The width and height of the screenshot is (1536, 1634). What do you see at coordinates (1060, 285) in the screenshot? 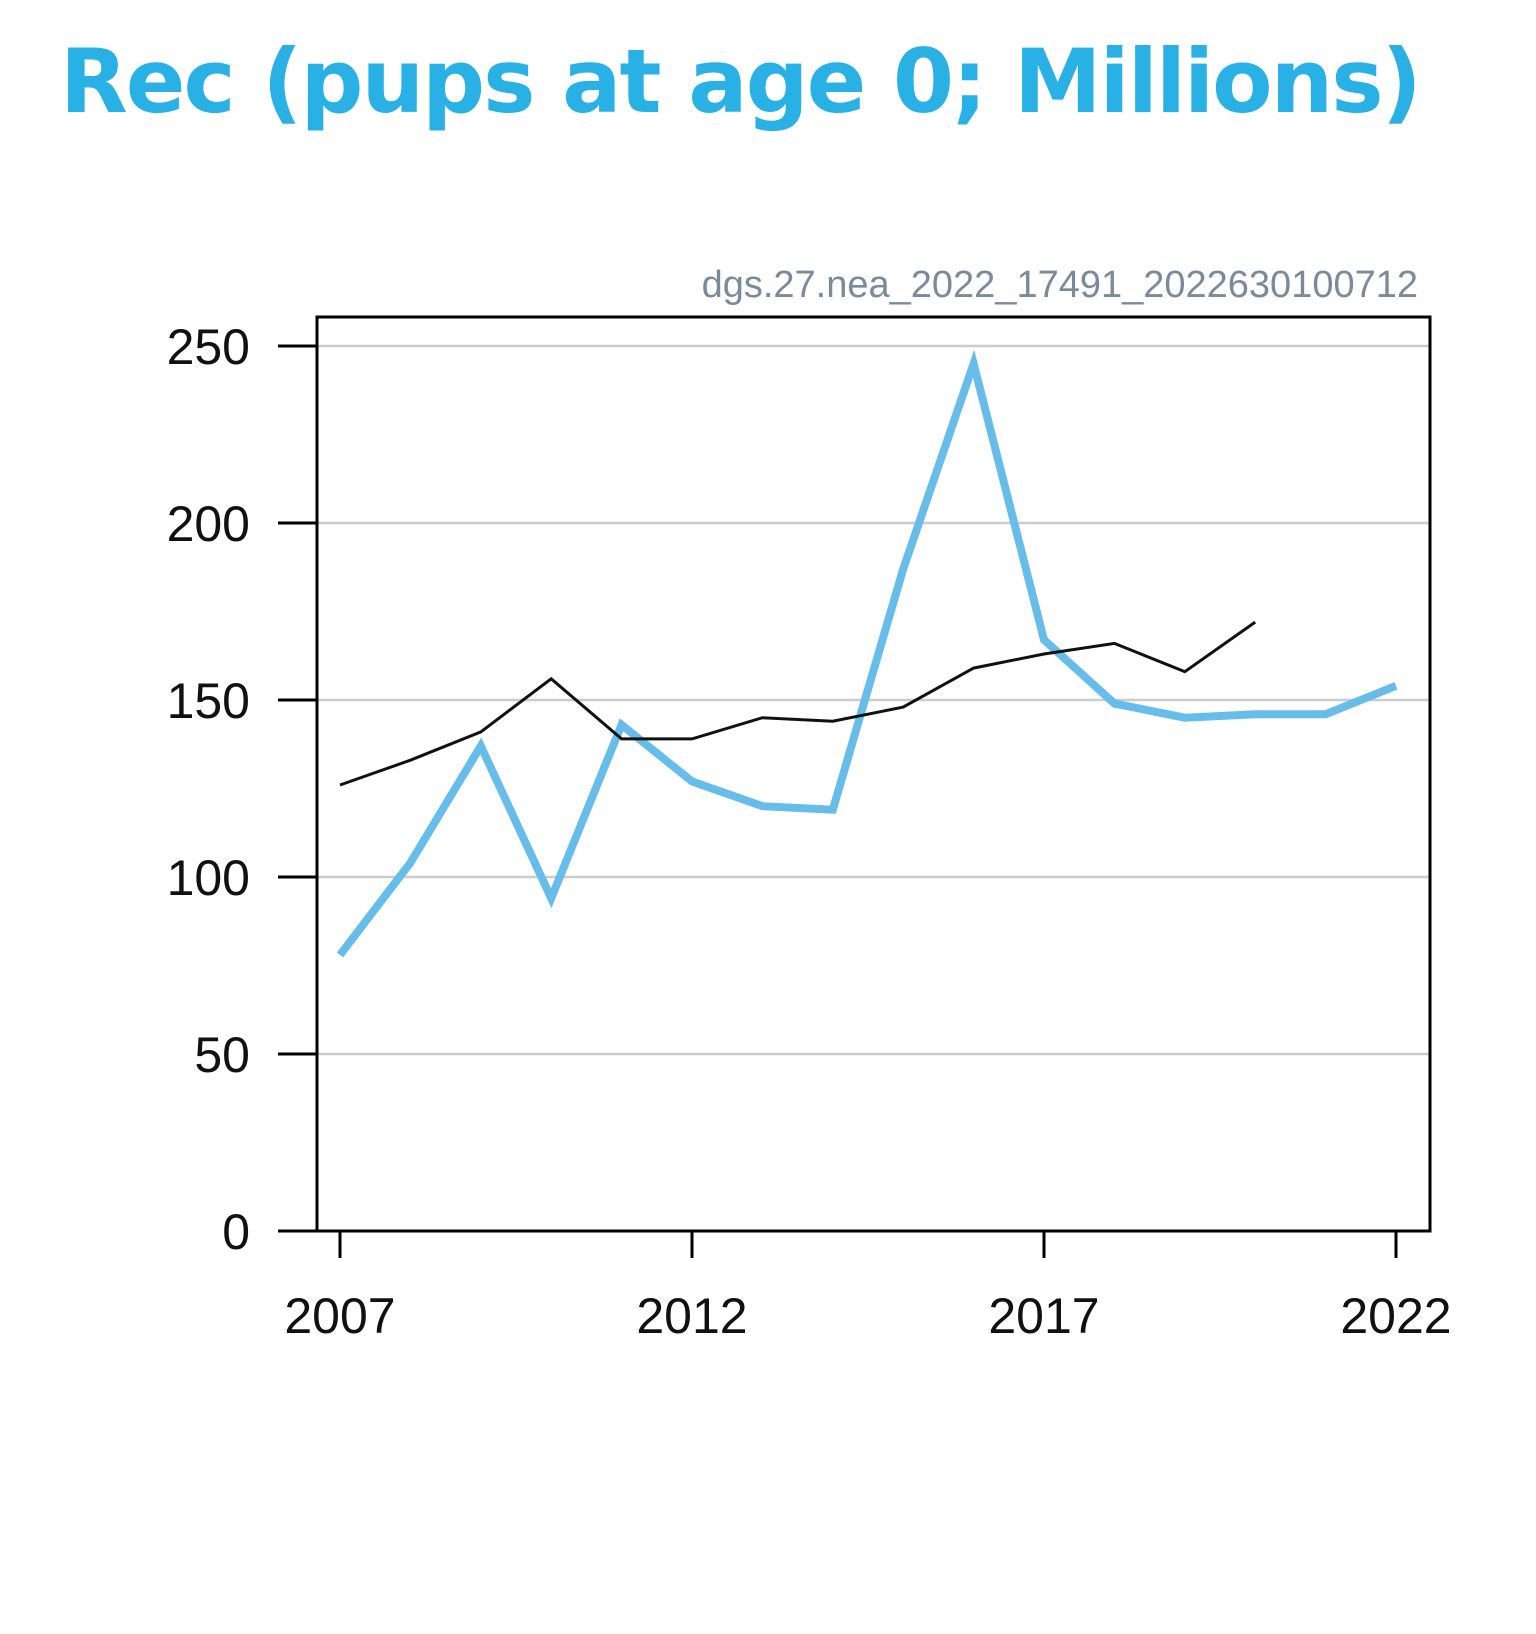
I see `chart-caption: dgs.27.nea_2022_17491_2022630100712` at bounding box center [1060, 285].